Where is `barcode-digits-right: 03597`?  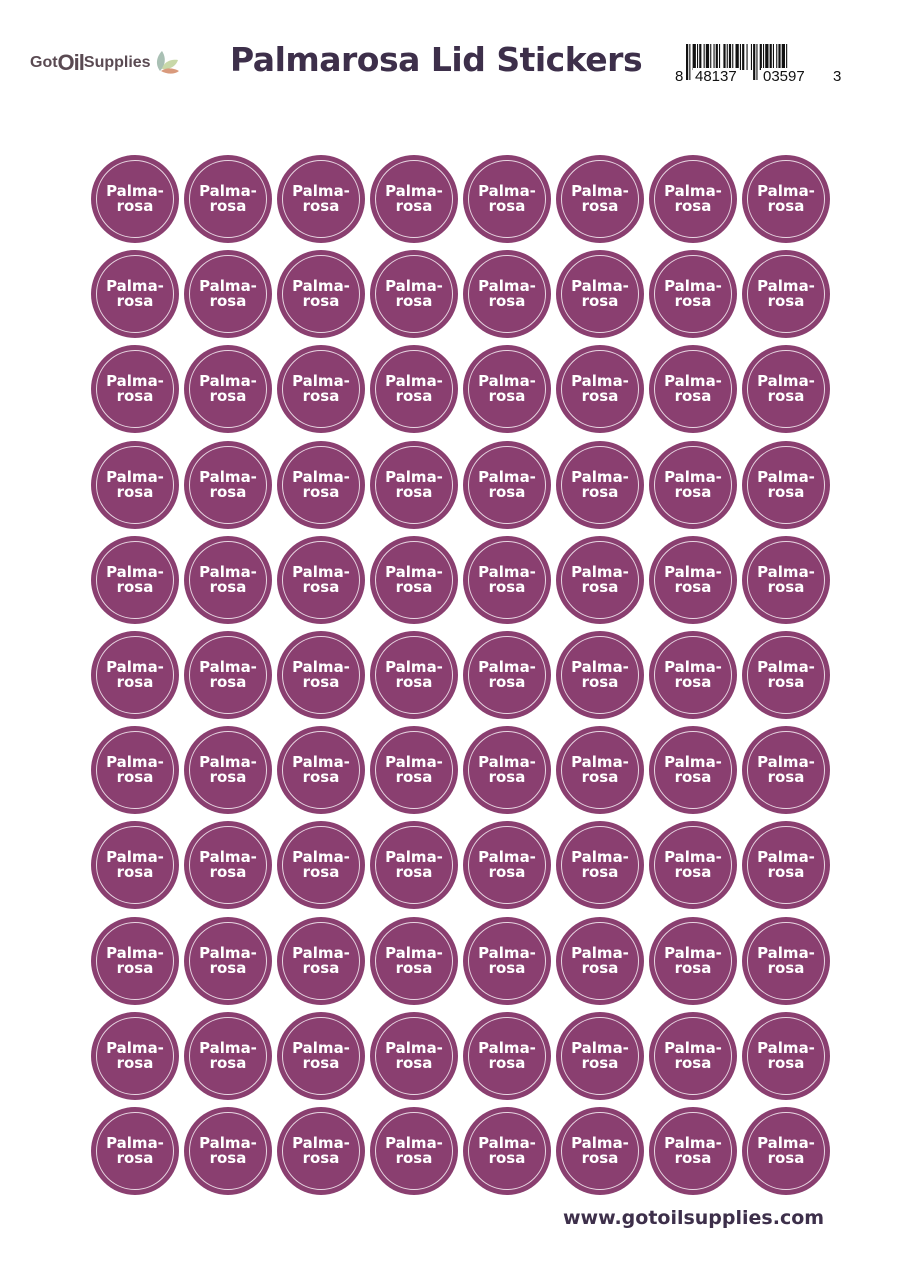
barcode-digits-right: 03597 is located at coordinates (784, 76).